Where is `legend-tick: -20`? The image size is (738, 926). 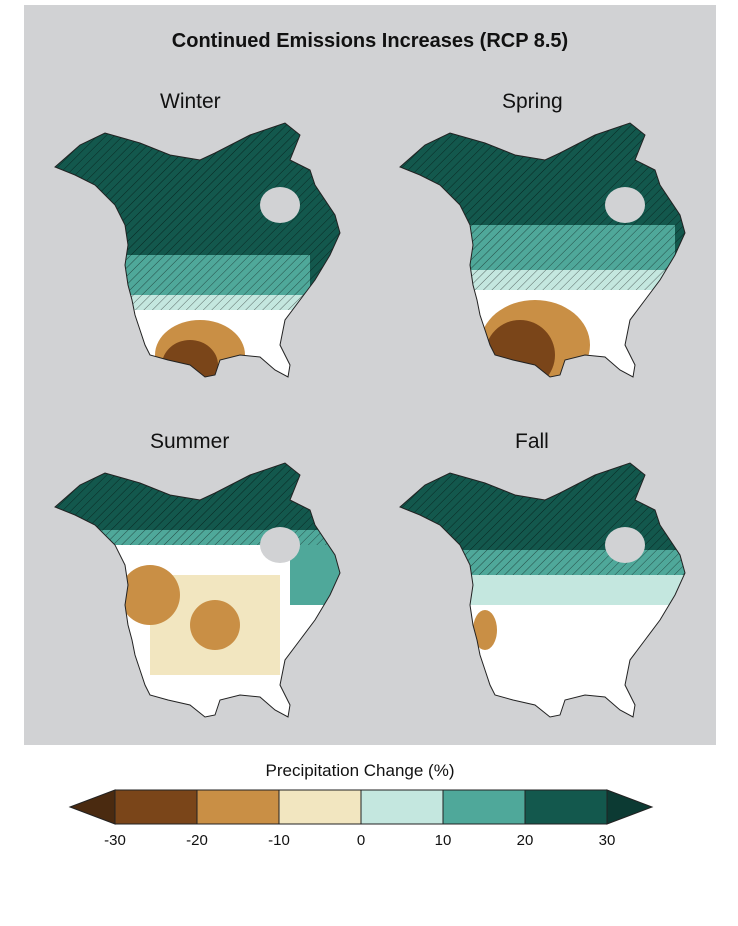 legend-tick: -20 is located at coordinates (197, 840).